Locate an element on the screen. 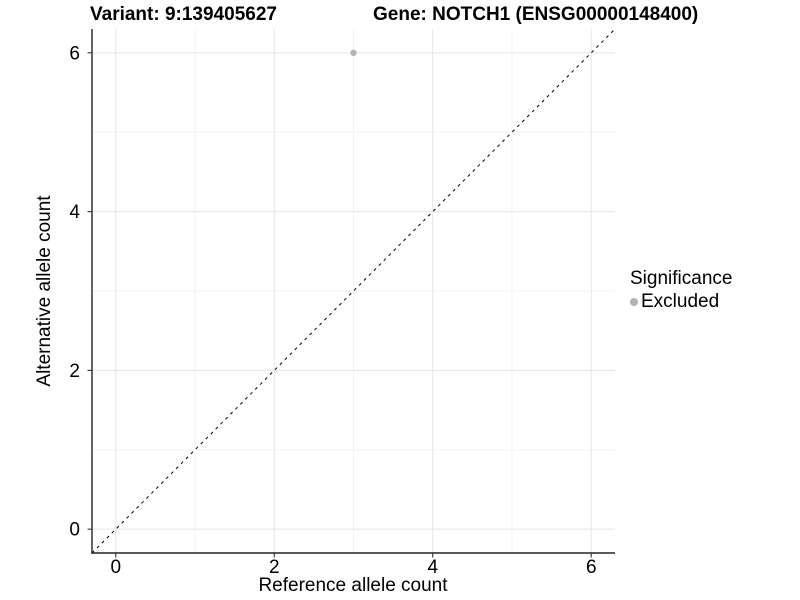 The width and height of the screenshot is (800, 600). y-axis-title: Alternative allele count is located at coordinates (44, 291).